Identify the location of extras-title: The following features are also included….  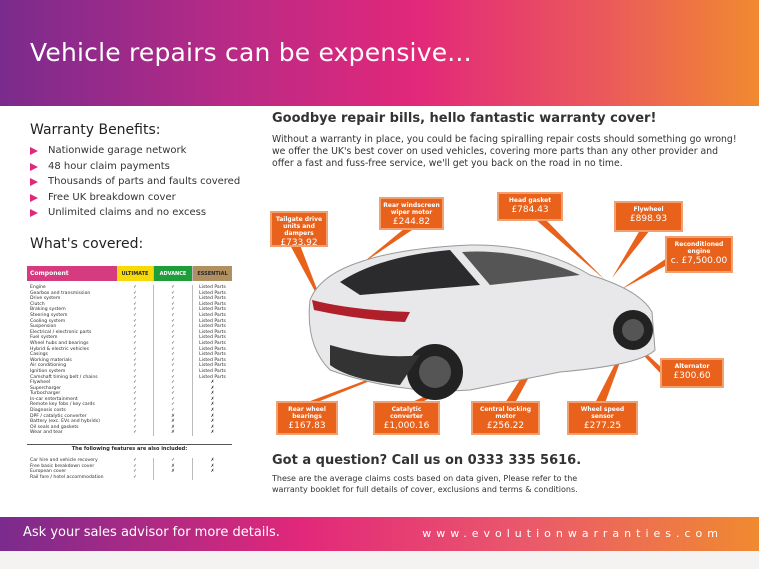
(129, 448).